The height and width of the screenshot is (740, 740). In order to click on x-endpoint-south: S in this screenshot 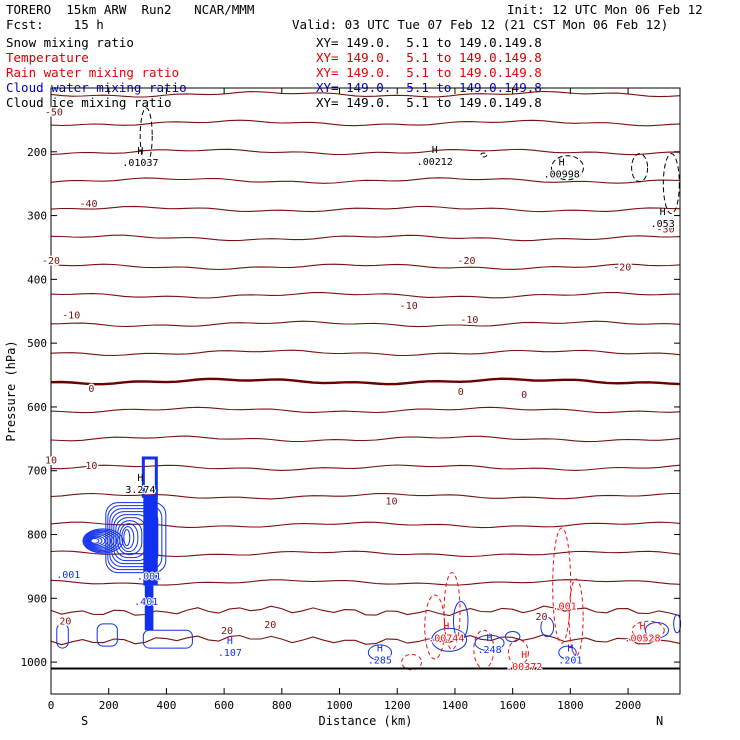, I will do `click(84, 721)`.